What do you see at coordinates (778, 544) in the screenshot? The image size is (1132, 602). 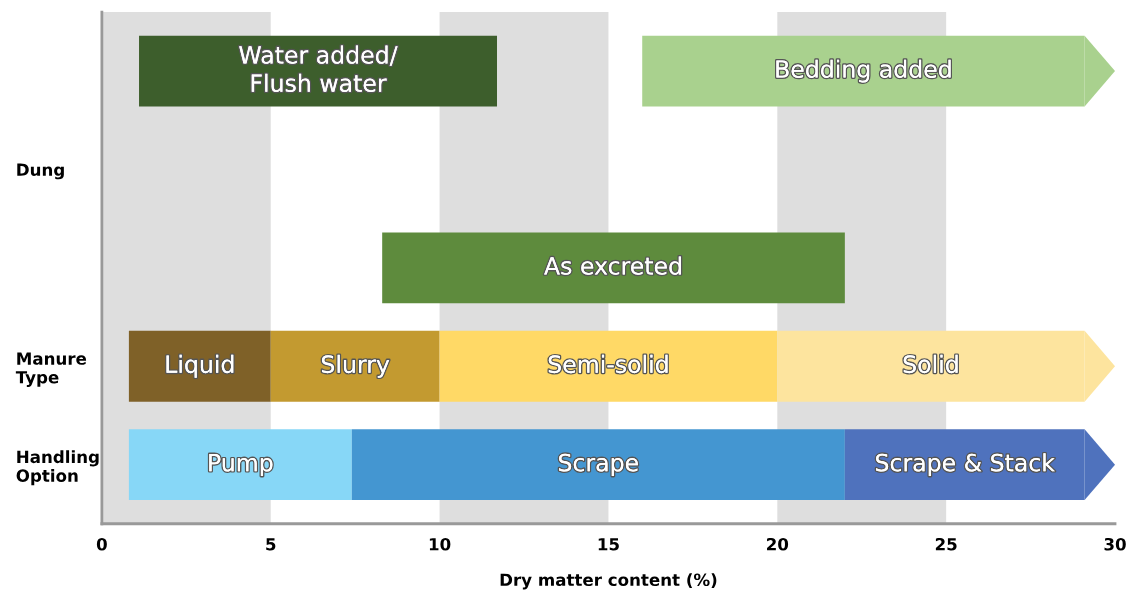 I see `x-tick-label: 20` at bounding box center [778, 544].